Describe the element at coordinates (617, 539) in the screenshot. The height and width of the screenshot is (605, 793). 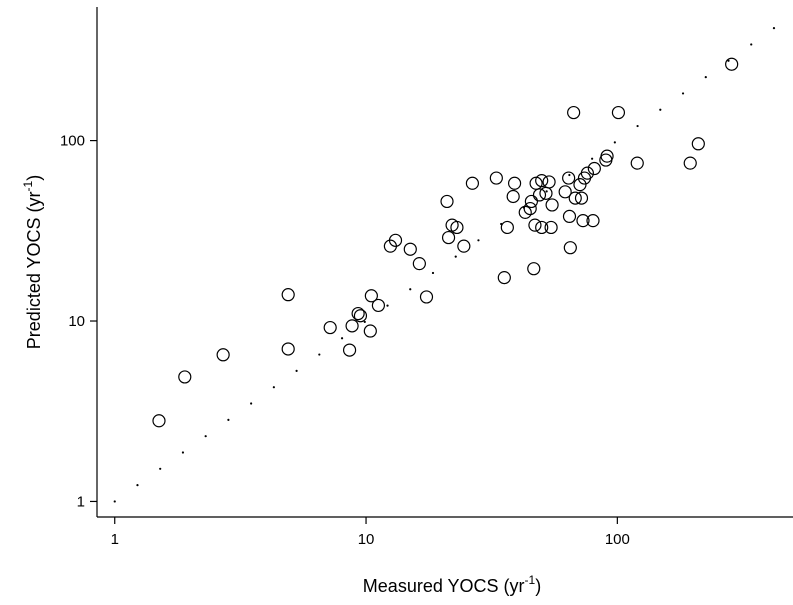
I see `x-tick-label: 100` at that location.